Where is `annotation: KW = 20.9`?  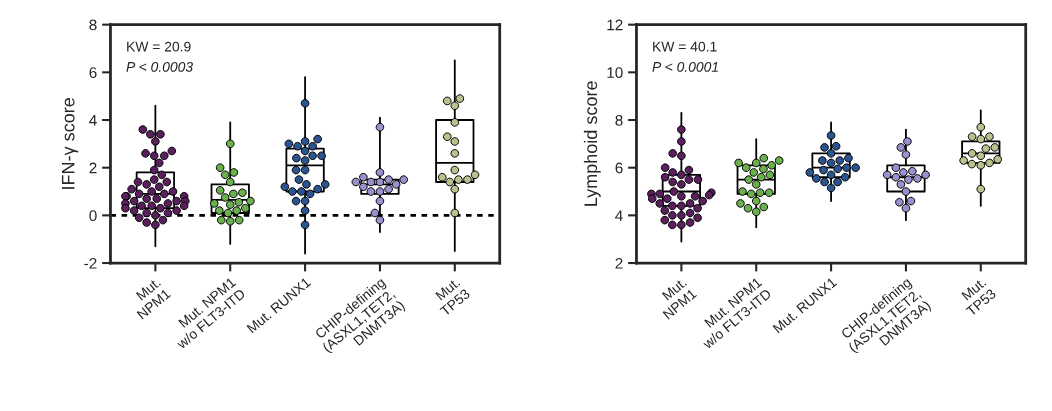
annotation: KW = 20.9 is located at coordinates (159, 46).